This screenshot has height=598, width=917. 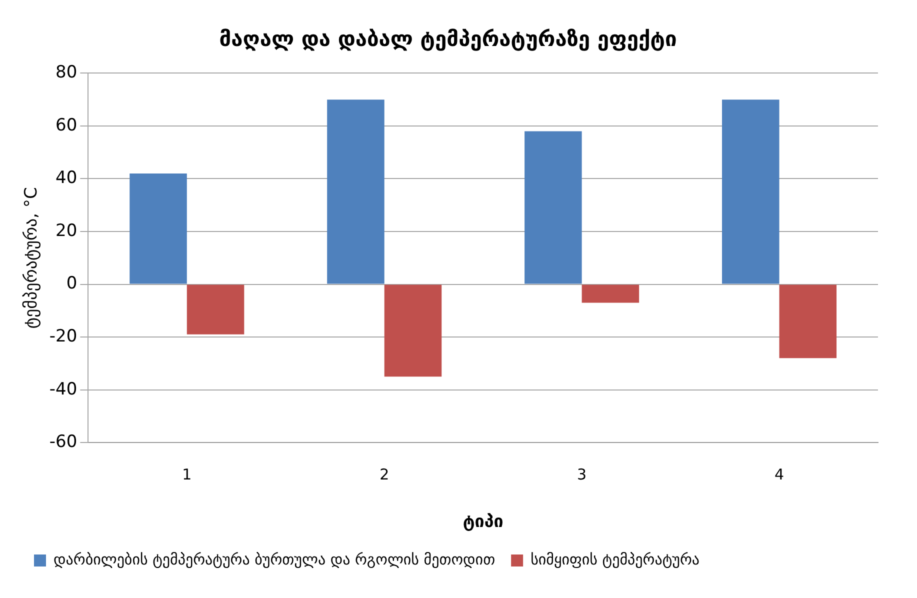 What do you see at coordinates (67, 178) in the screenshot?
I see `y-tick-label: 40` at bounding box center [67, 178].